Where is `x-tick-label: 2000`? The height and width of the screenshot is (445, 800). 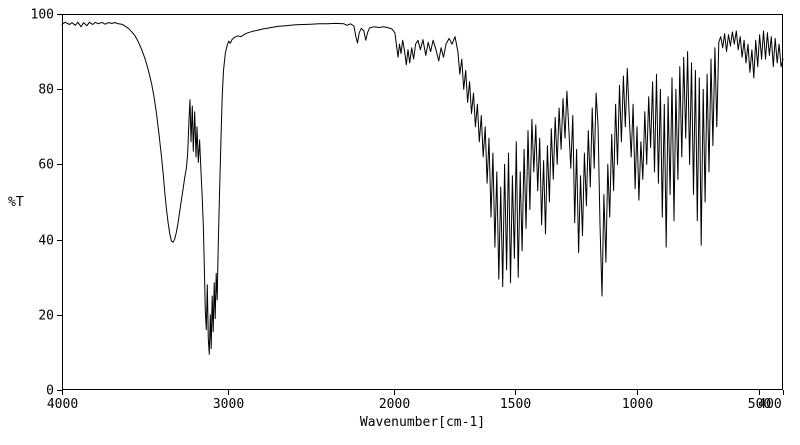
x-tick-label: 2000 is located at coordinates (394, 404).